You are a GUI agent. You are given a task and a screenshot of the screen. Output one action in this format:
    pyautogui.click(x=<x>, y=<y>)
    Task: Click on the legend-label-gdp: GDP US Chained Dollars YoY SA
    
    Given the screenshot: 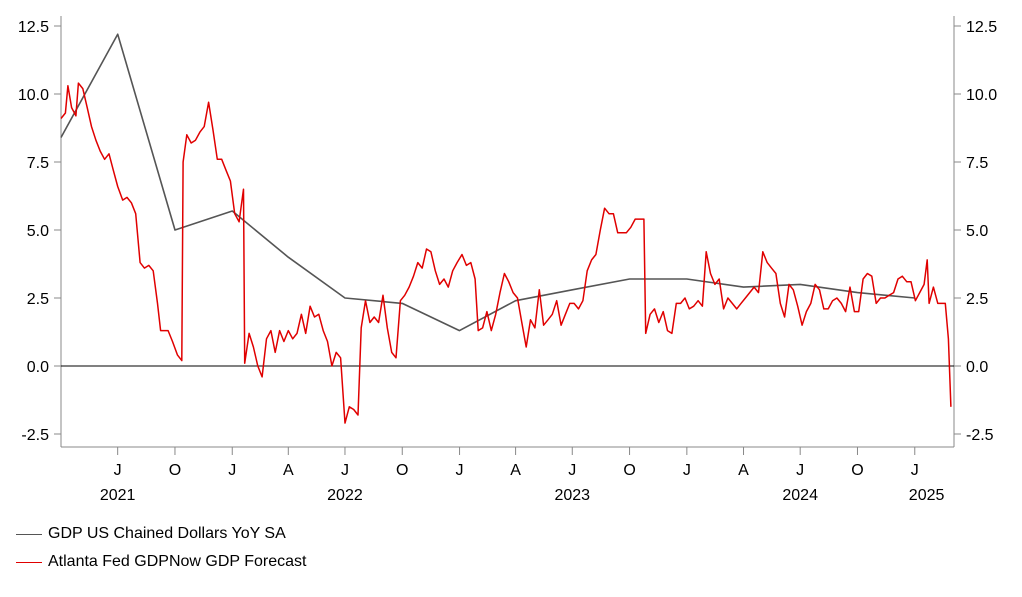 What is the action you would take?
    pyautogui.click(x=167, y=533)
    